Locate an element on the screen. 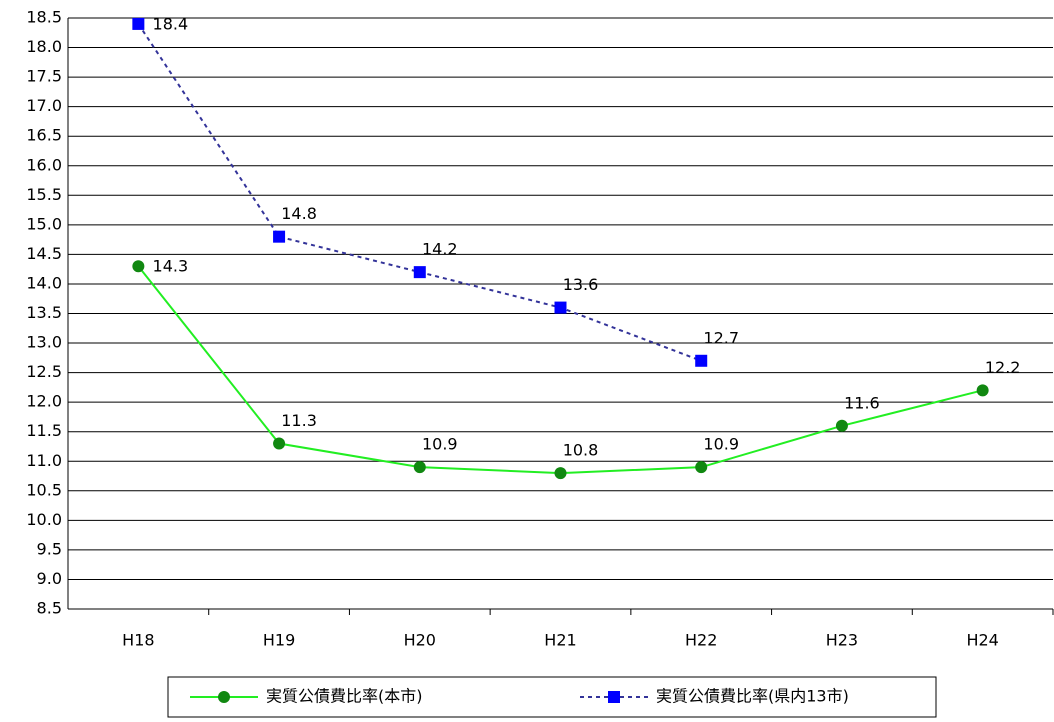 This screenshot has height=722, width=1054. legend-label: 実質公債費比率(県内13市) is located at coordinates (752, 696).